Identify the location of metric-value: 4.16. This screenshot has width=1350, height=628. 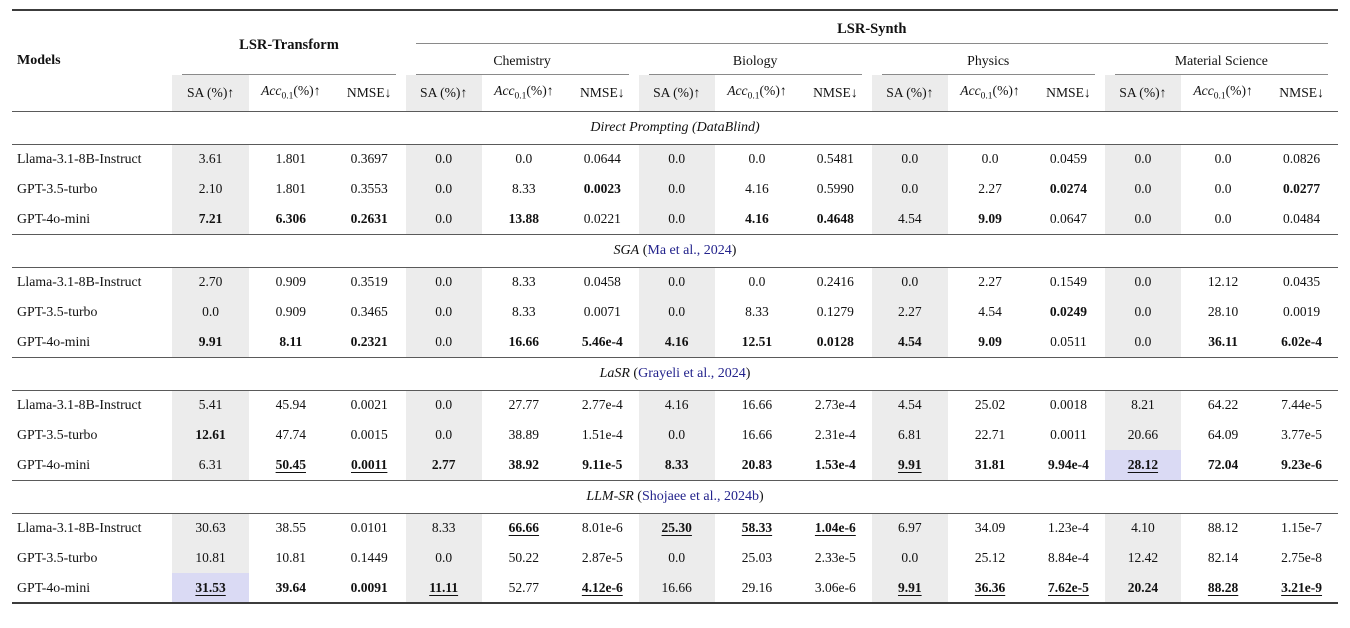
(757, 218).